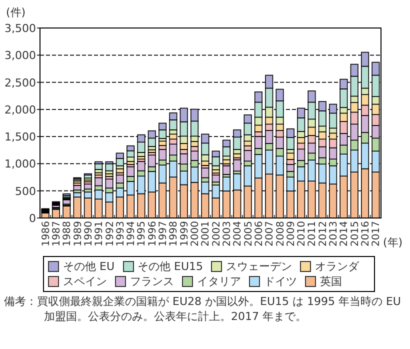  Describe the element at coordinates (20, 164) in the screenshot. I see `y-tick-label: 1,000` at that location.